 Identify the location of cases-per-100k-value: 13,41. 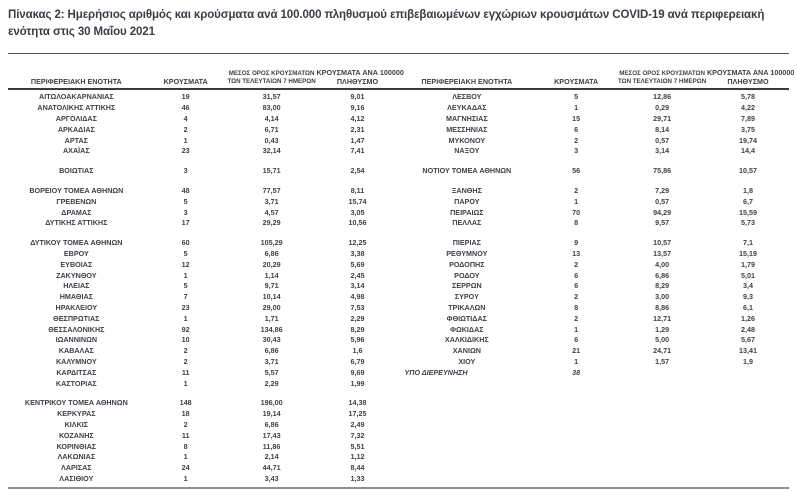
(747, 351).